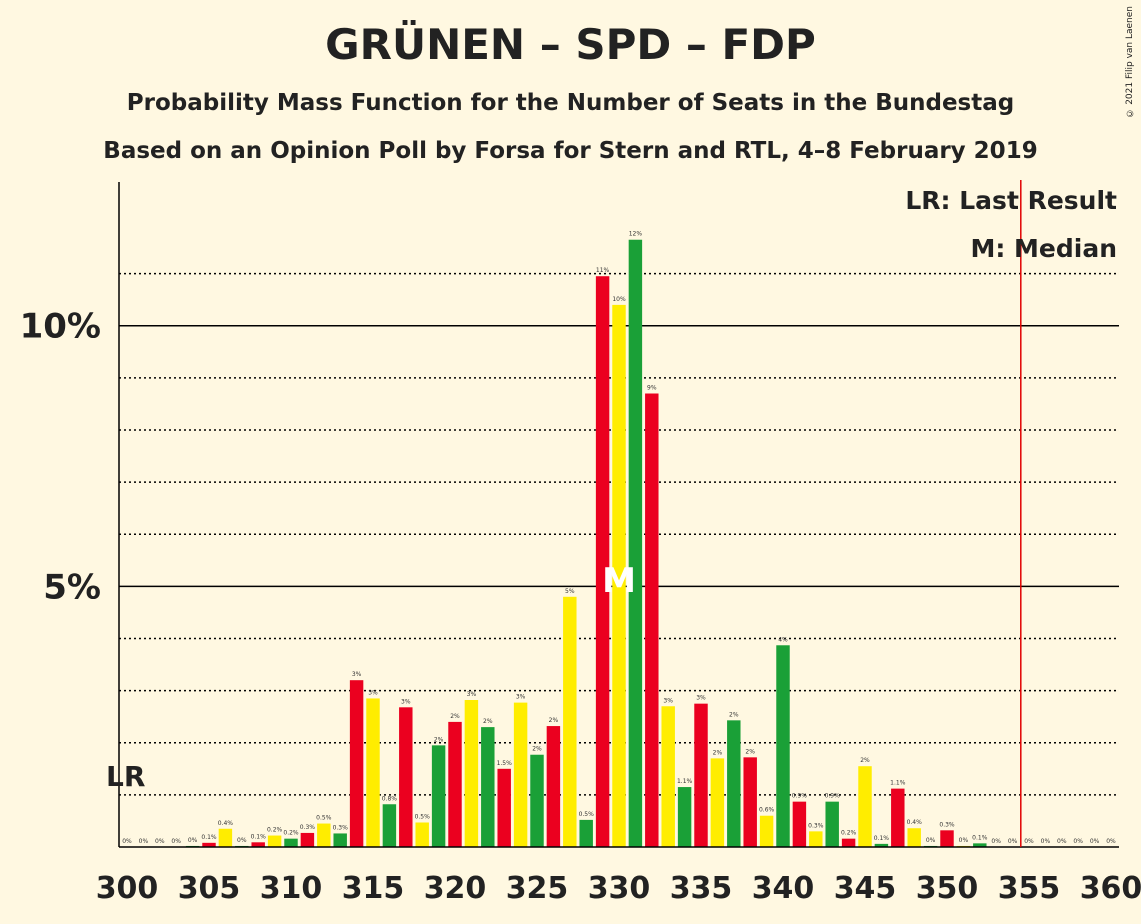 The height and width of the screenshot is (924, 1141). Describe the element at coordinates (619, 581) in the screenshot. I see `median-marker: M` at that location.